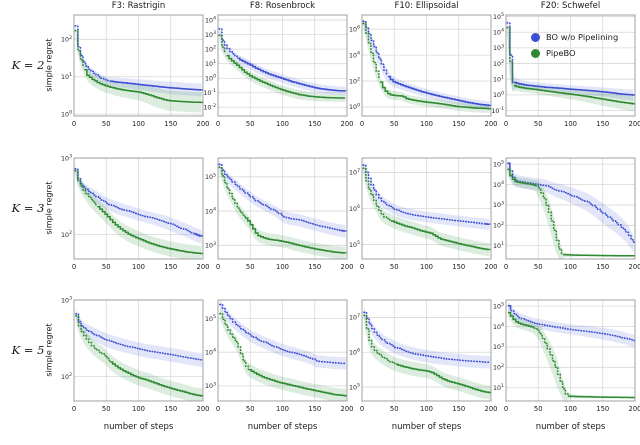 The width and height of the screenshot is (640, 445). I want to click on subplot-F3-K2: 0 50 100 150 200 100 101 102, so click(135, 71).